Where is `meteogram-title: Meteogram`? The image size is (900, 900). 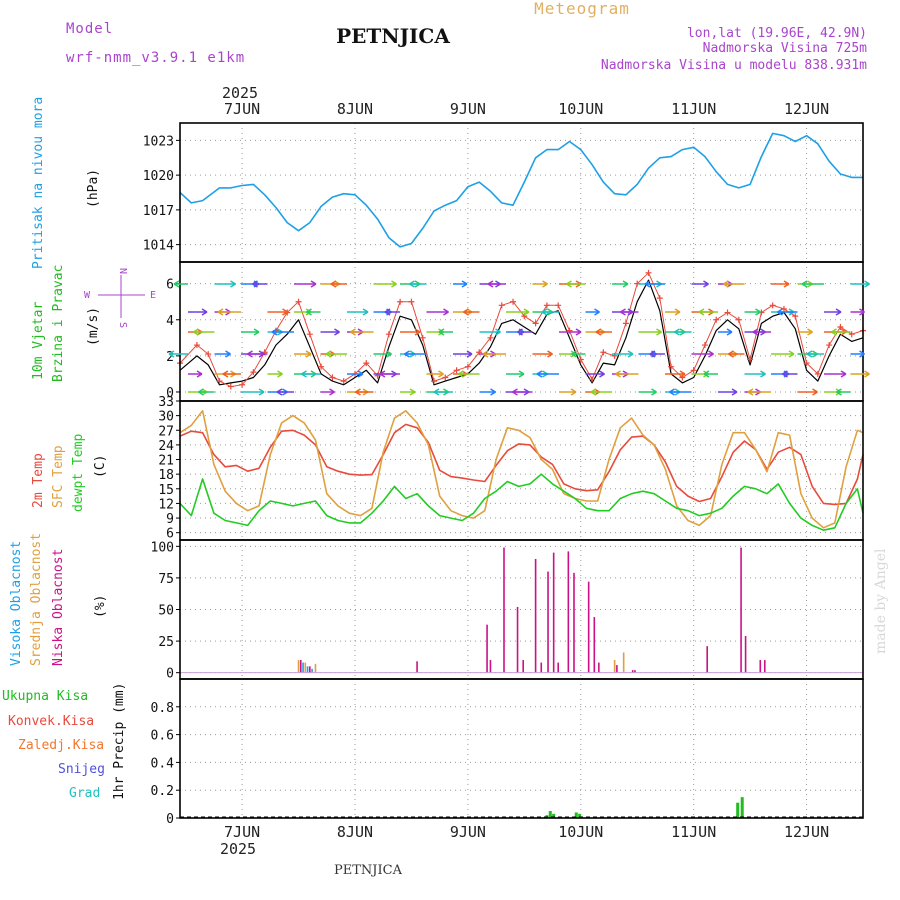 meteogram-title: Meteogram is located at coordinates (582, 9).